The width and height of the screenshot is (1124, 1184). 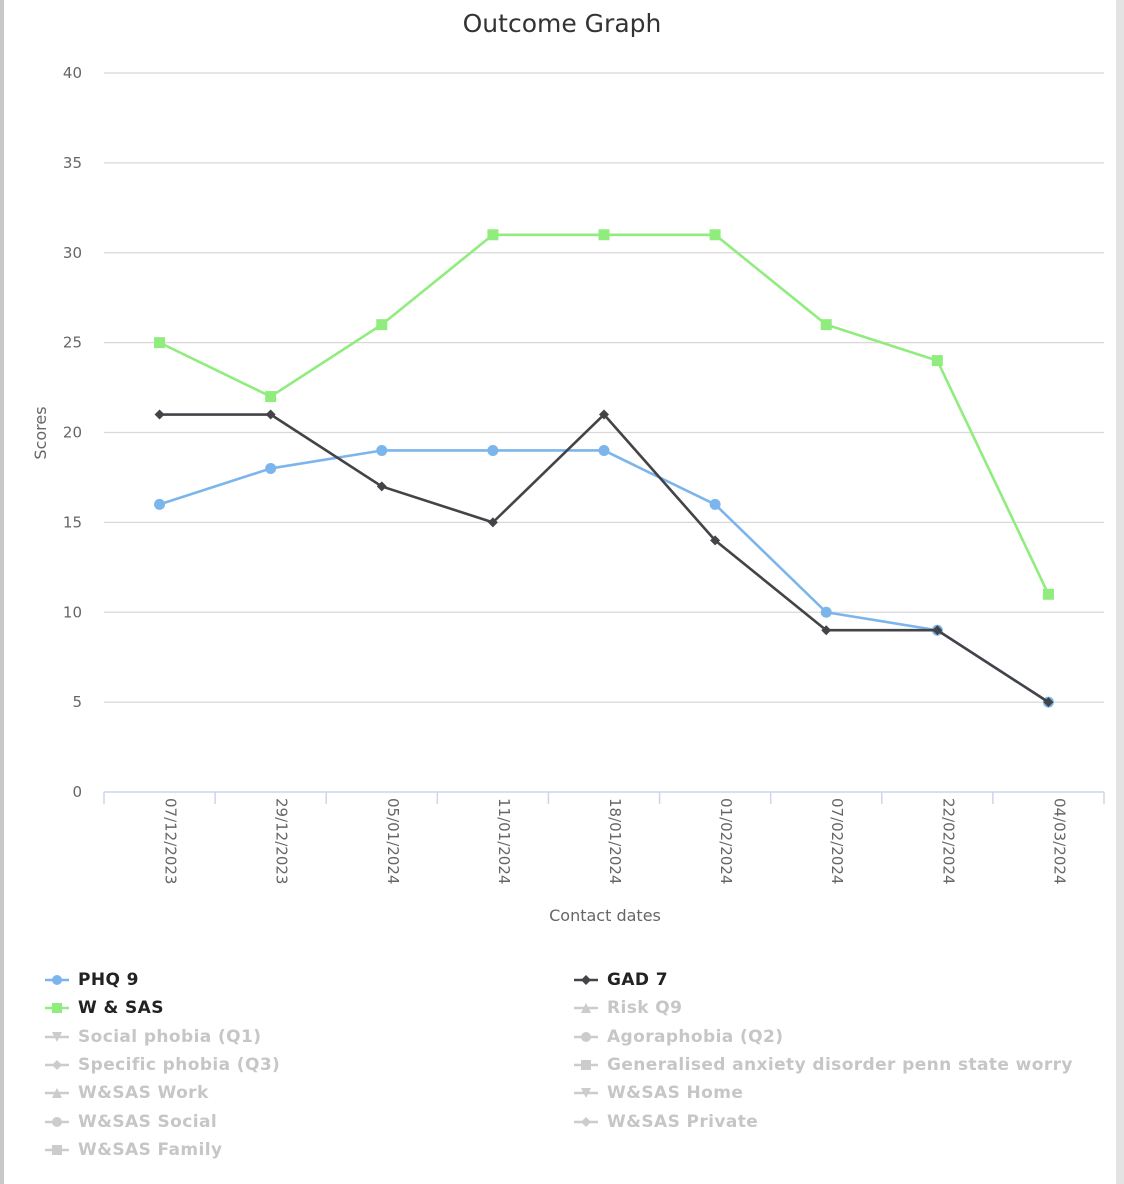 What do you see at coordinates (171, 841) in the screenshot?
I see `x-tick-label: 07/12/2023` at bounding box center [171, 841].